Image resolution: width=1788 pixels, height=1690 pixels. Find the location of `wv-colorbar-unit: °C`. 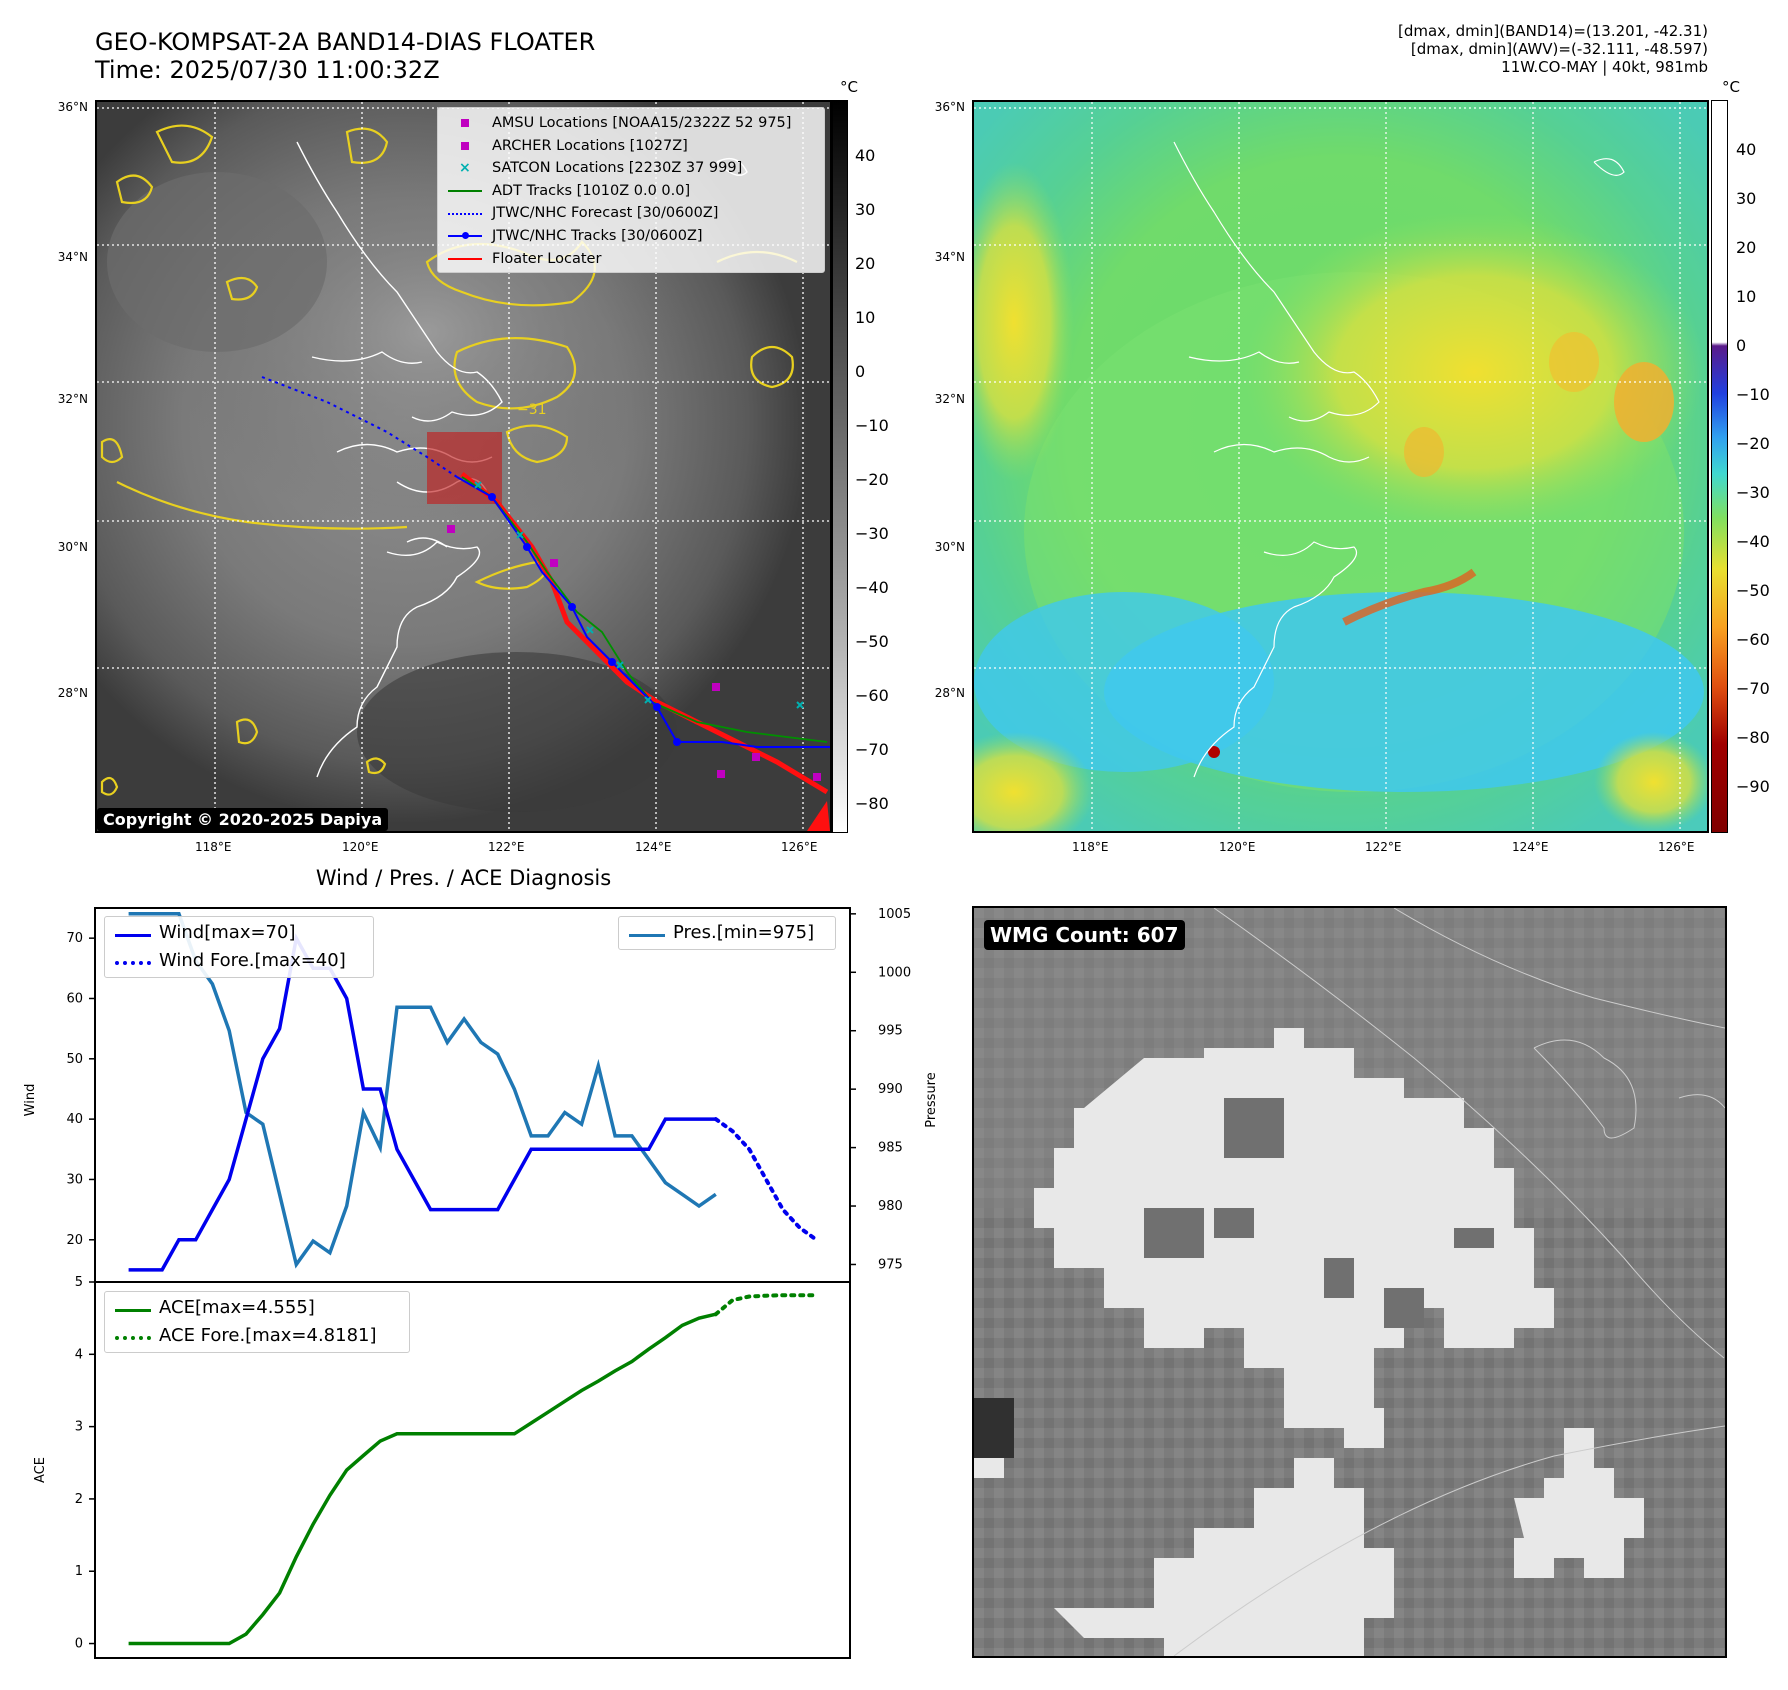

wv-colorbar-unit: °C is located at coordinates (1731, 87).